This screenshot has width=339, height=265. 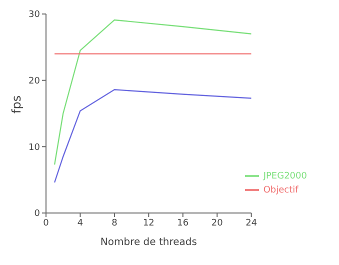 What do you see at coordinates (80, 223) in the screenshot?
I see `x-tick-label: 4` at bounding box center [80, 223].